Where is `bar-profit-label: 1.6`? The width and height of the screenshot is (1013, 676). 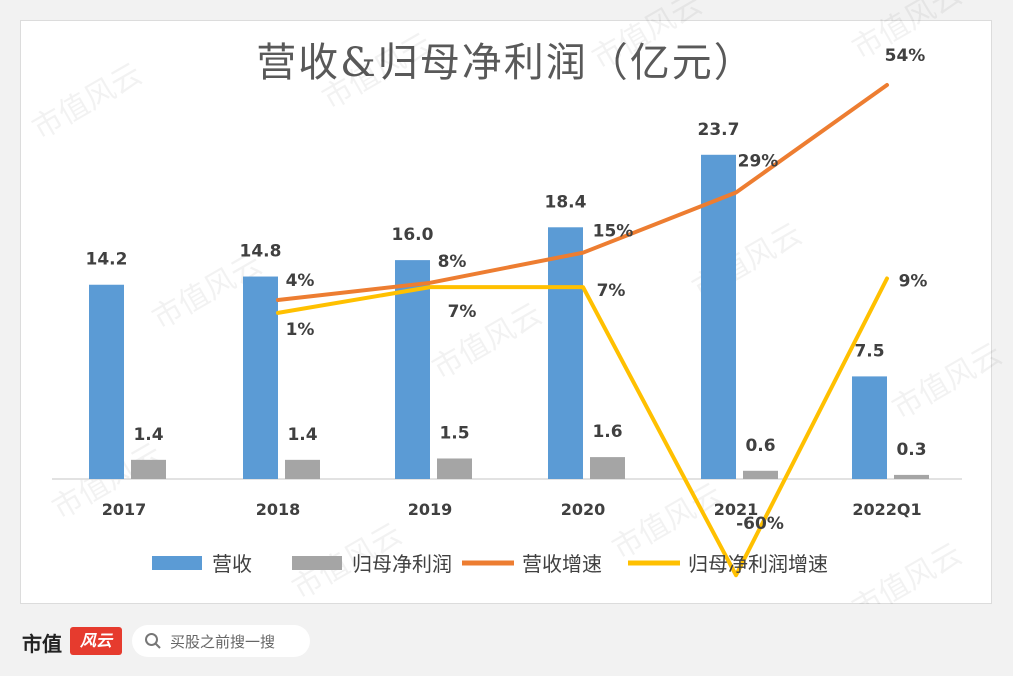
bar-profit-label: 1.6 is located at coordinates (607, 432).